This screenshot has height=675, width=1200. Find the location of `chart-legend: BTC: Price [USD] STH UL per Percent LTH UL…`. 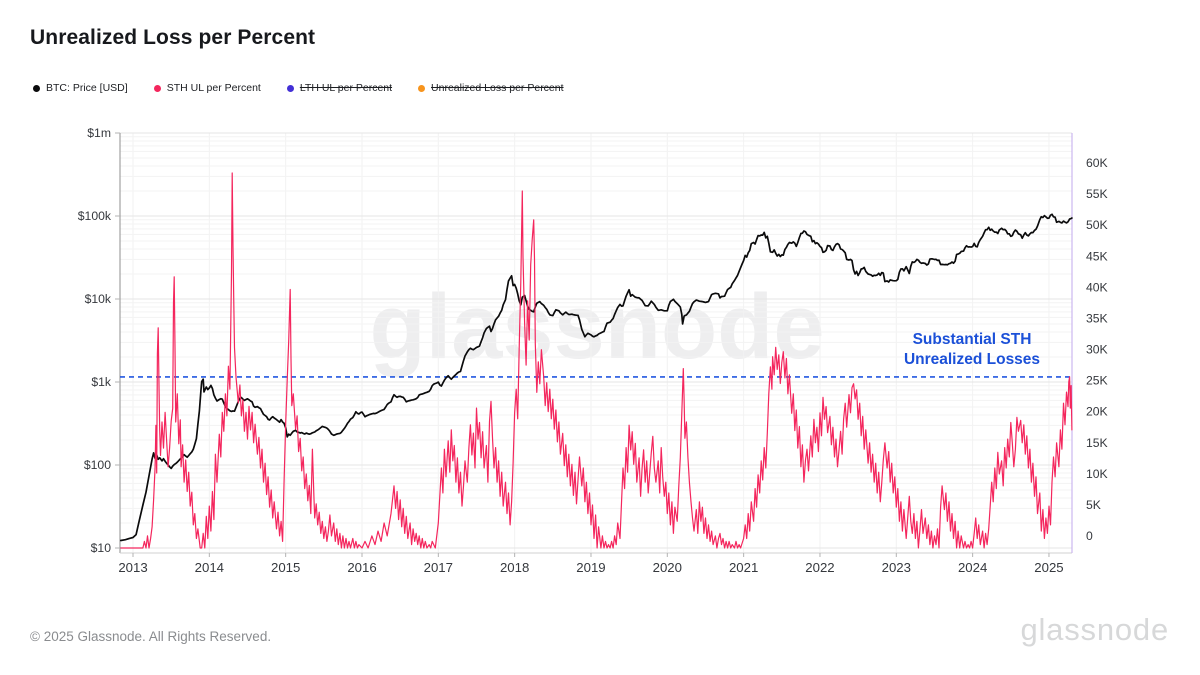

chart-legend: BTC: Price [USD] STH UL per Percent LTH UL… is located at coordinates (298, 88).